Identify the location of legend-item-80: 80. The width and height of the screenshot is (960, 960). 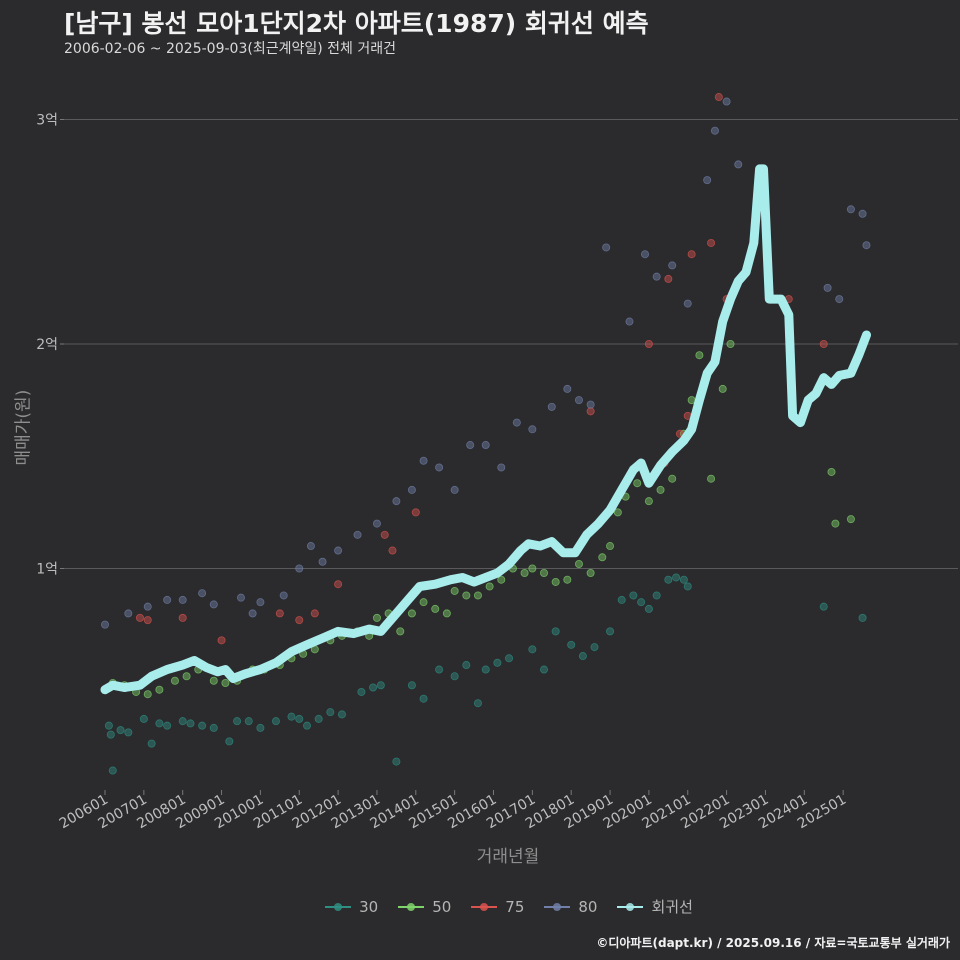
(569, 906).